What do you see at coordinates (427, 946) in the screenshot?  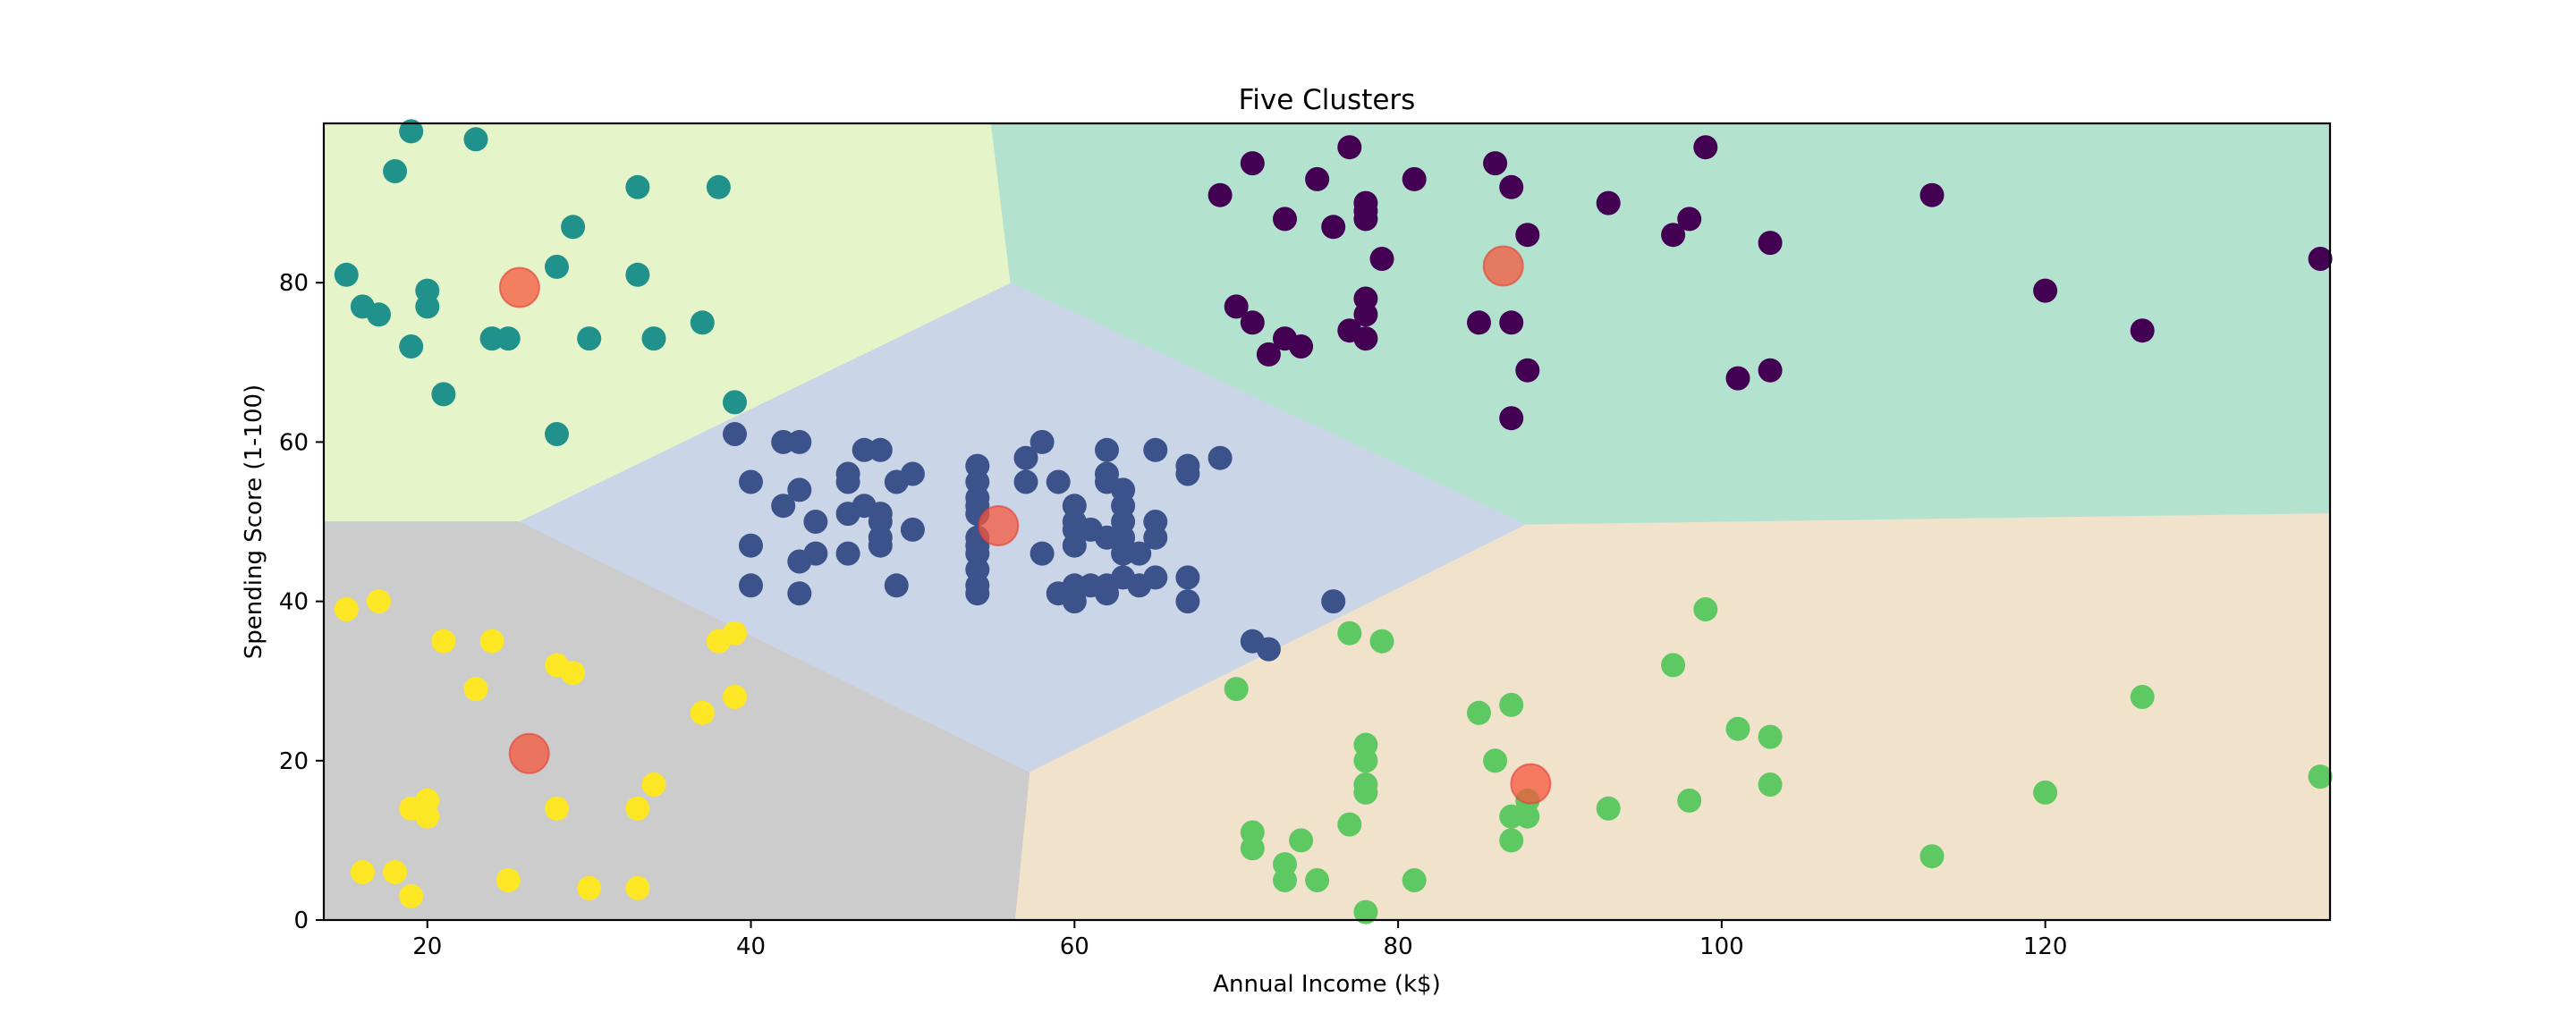 I see `x-tick-label: 20` at bounding box center [427, 946].